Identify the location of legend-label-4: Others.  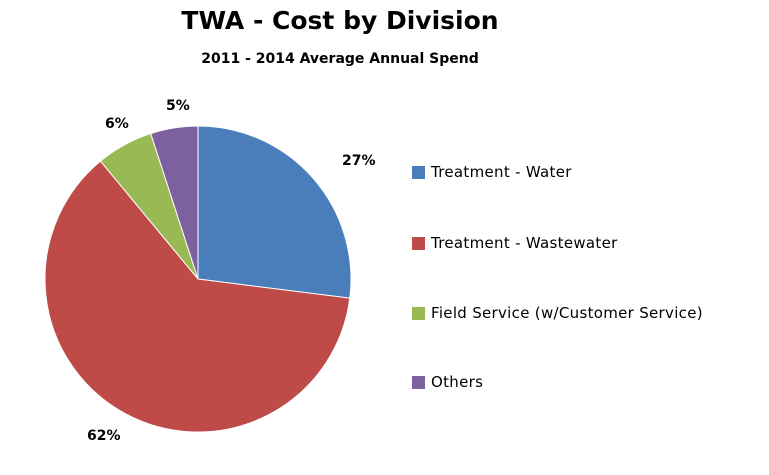
(457, 382).